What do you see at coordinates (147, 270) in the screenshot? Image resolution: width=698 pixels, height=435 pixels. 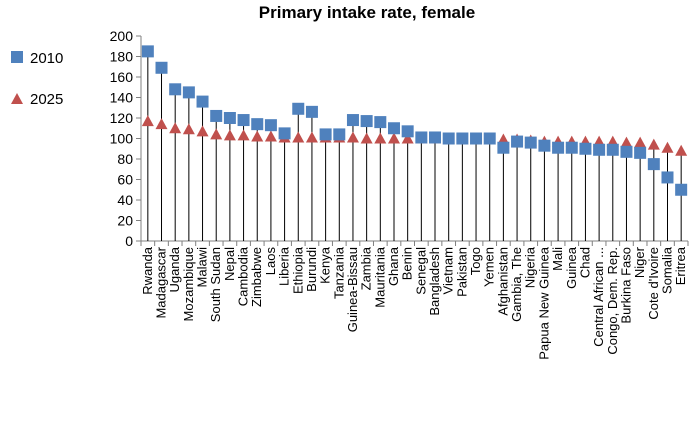 I see `x-tick-label: Rwanda` at bounding box center [147, 270].